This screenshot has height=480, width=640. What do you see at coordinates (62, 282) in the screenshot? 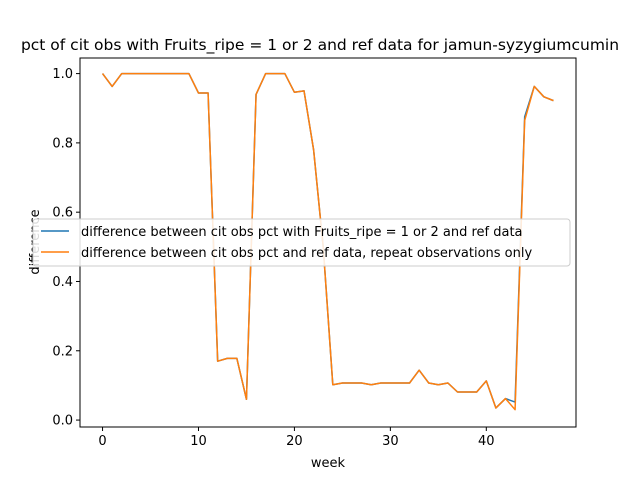
I see `y-tick-label: 0.4` at bounding box center [62, 282].